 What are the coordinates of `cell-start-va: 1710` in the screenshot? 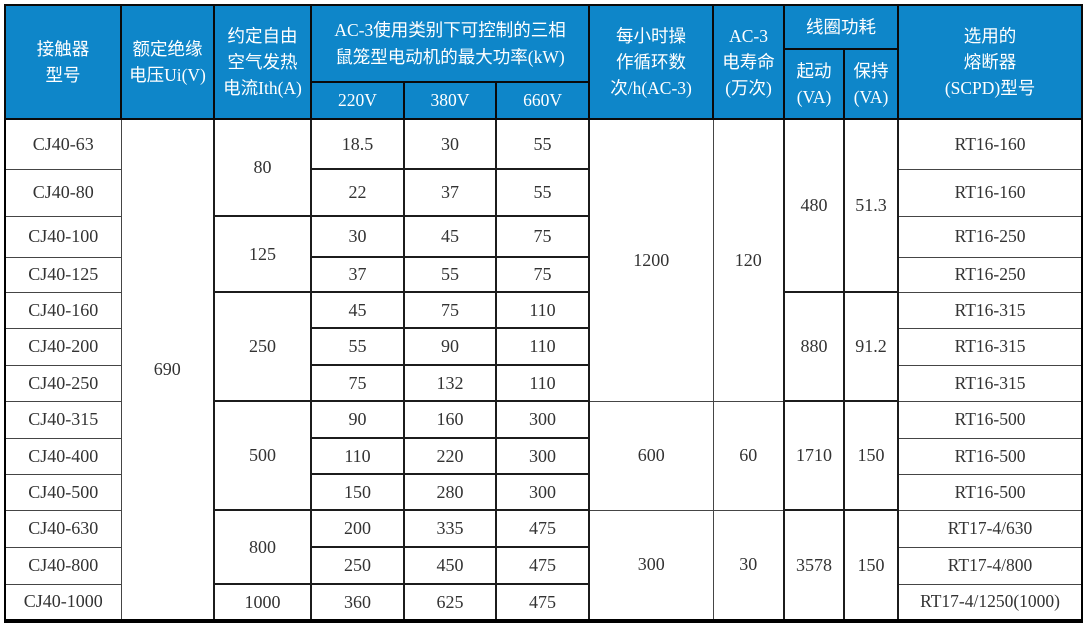 It's located at (814, 455).